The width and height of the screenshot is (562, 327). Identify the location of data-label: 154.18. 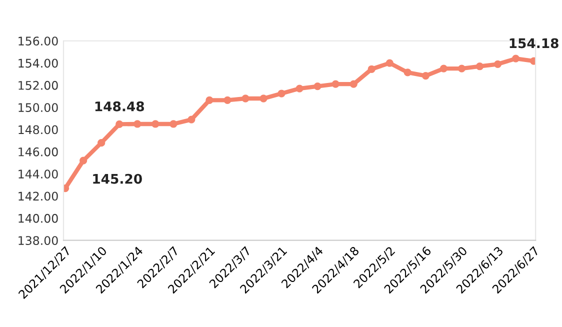
(534, 43).